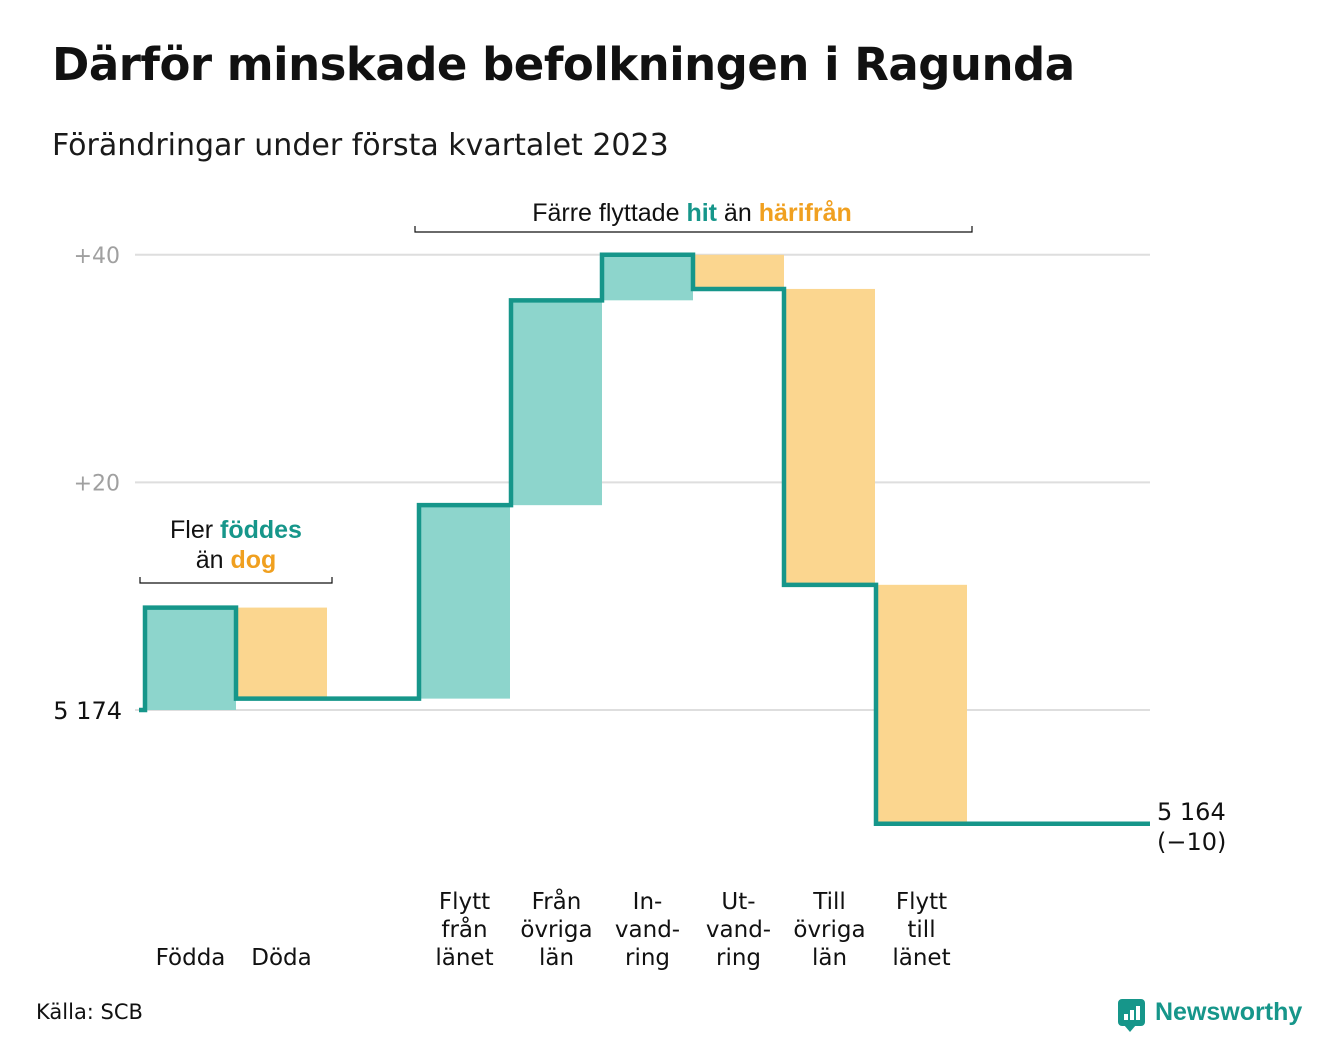 The width and height of the screenshot is (1340, 1060). I want to click on chart-subtitle: Förändringar under första kvartalet 2023, so click(360, 145).